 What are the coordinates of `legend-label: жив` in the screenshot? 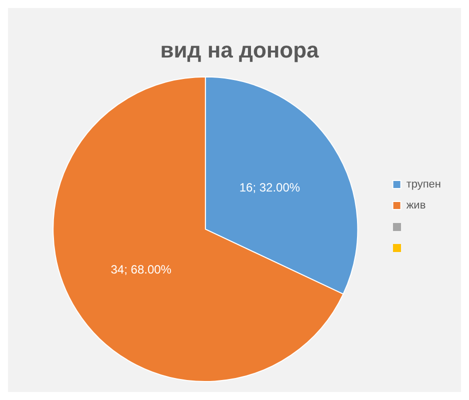 It's located at (416, 206).